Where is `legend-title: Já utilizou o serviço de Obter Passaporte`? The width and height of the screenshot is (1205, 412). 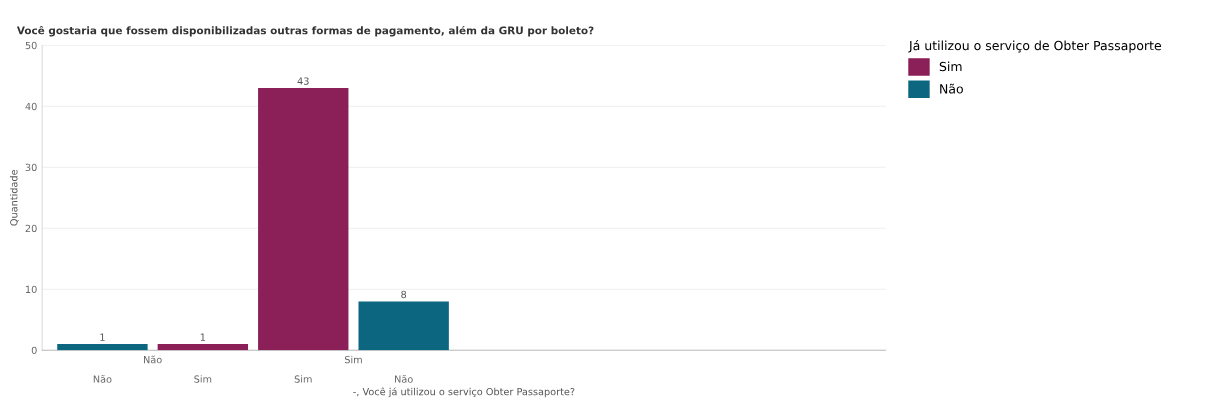
legend-title: Já utilizou o serviço de Obter Passaporte is located at coordinates (1035, 46).